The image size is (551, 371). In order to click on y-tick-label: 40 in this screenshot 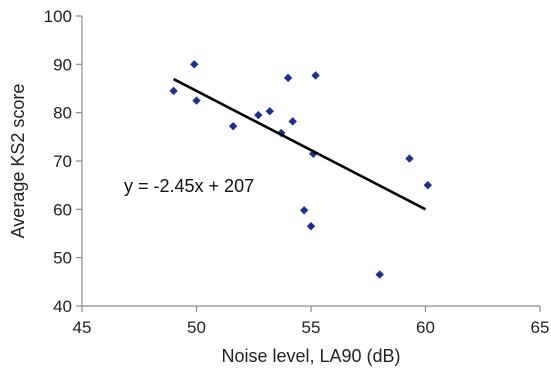, I will do `click(62, 306)`.